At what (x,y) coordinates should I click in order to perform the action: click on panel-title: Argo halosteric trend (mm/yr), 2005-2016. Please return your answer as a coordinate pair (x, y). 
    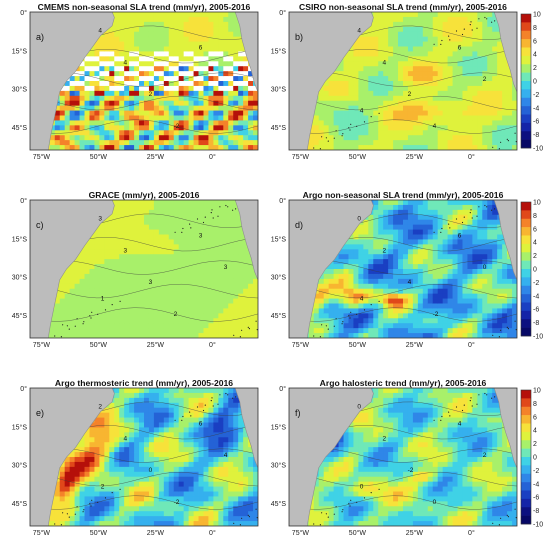
    Looking at the image, I should click on (403, 383).